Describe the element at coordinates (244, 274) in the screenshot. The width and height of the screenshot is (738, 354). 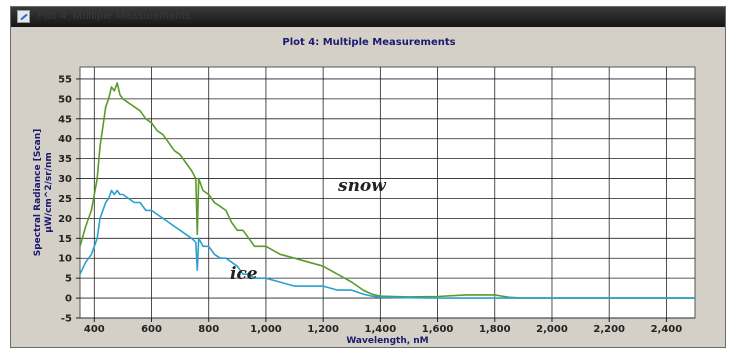
I see `ice-annotation: ice` at that location.